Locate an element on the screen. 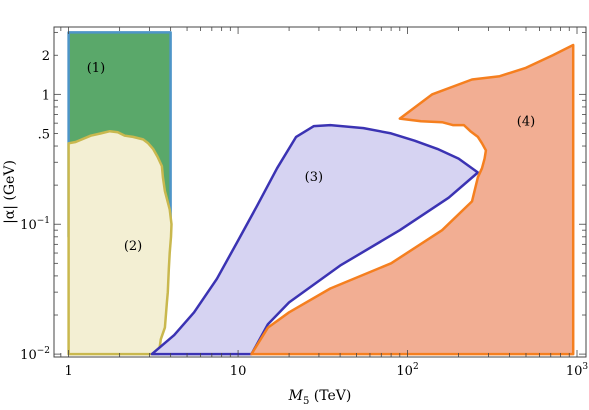 Image resolution: width=589 pixels, height=410 pixels. y-tick-label: 10⁻¹ is located at coordinates (35, 224).